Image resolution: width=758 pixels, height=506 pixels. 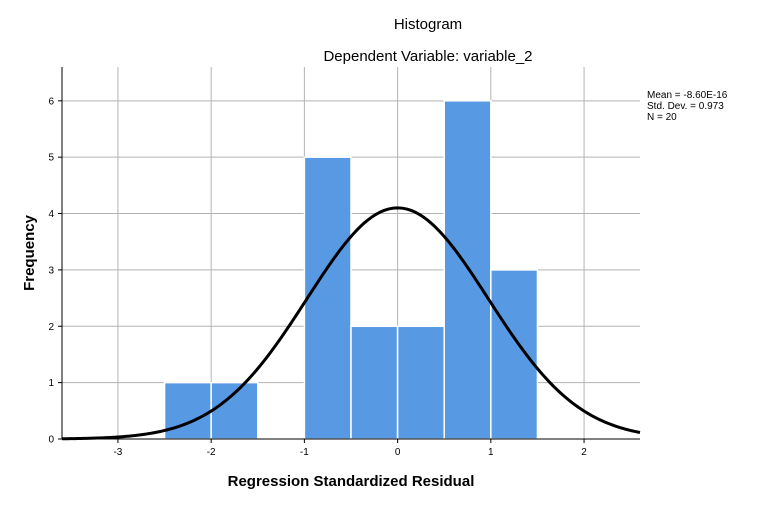 What do you see at coordinates (51, 214) in the screenshot?
I see `y-tick-label: 4` at bounding box center [51, 214].